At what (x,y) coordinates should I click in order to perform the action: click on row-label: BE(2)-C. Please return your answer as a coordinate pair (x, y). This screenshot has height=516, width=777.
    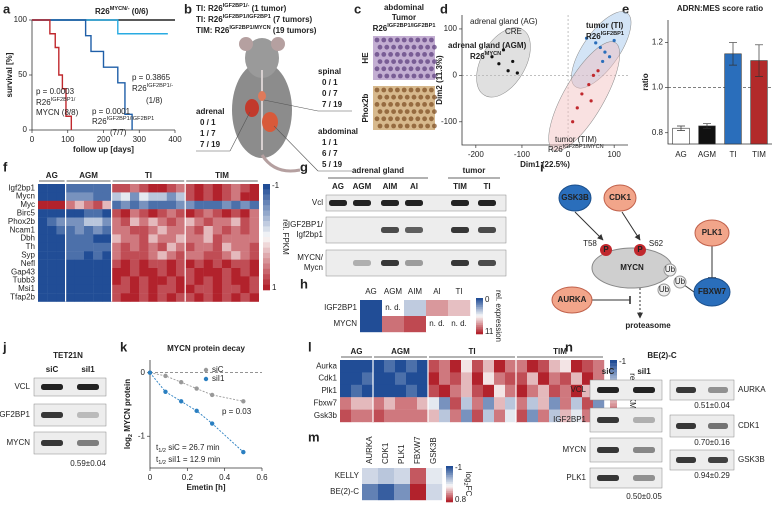
    Looking at the image, I should click on (344, 491).